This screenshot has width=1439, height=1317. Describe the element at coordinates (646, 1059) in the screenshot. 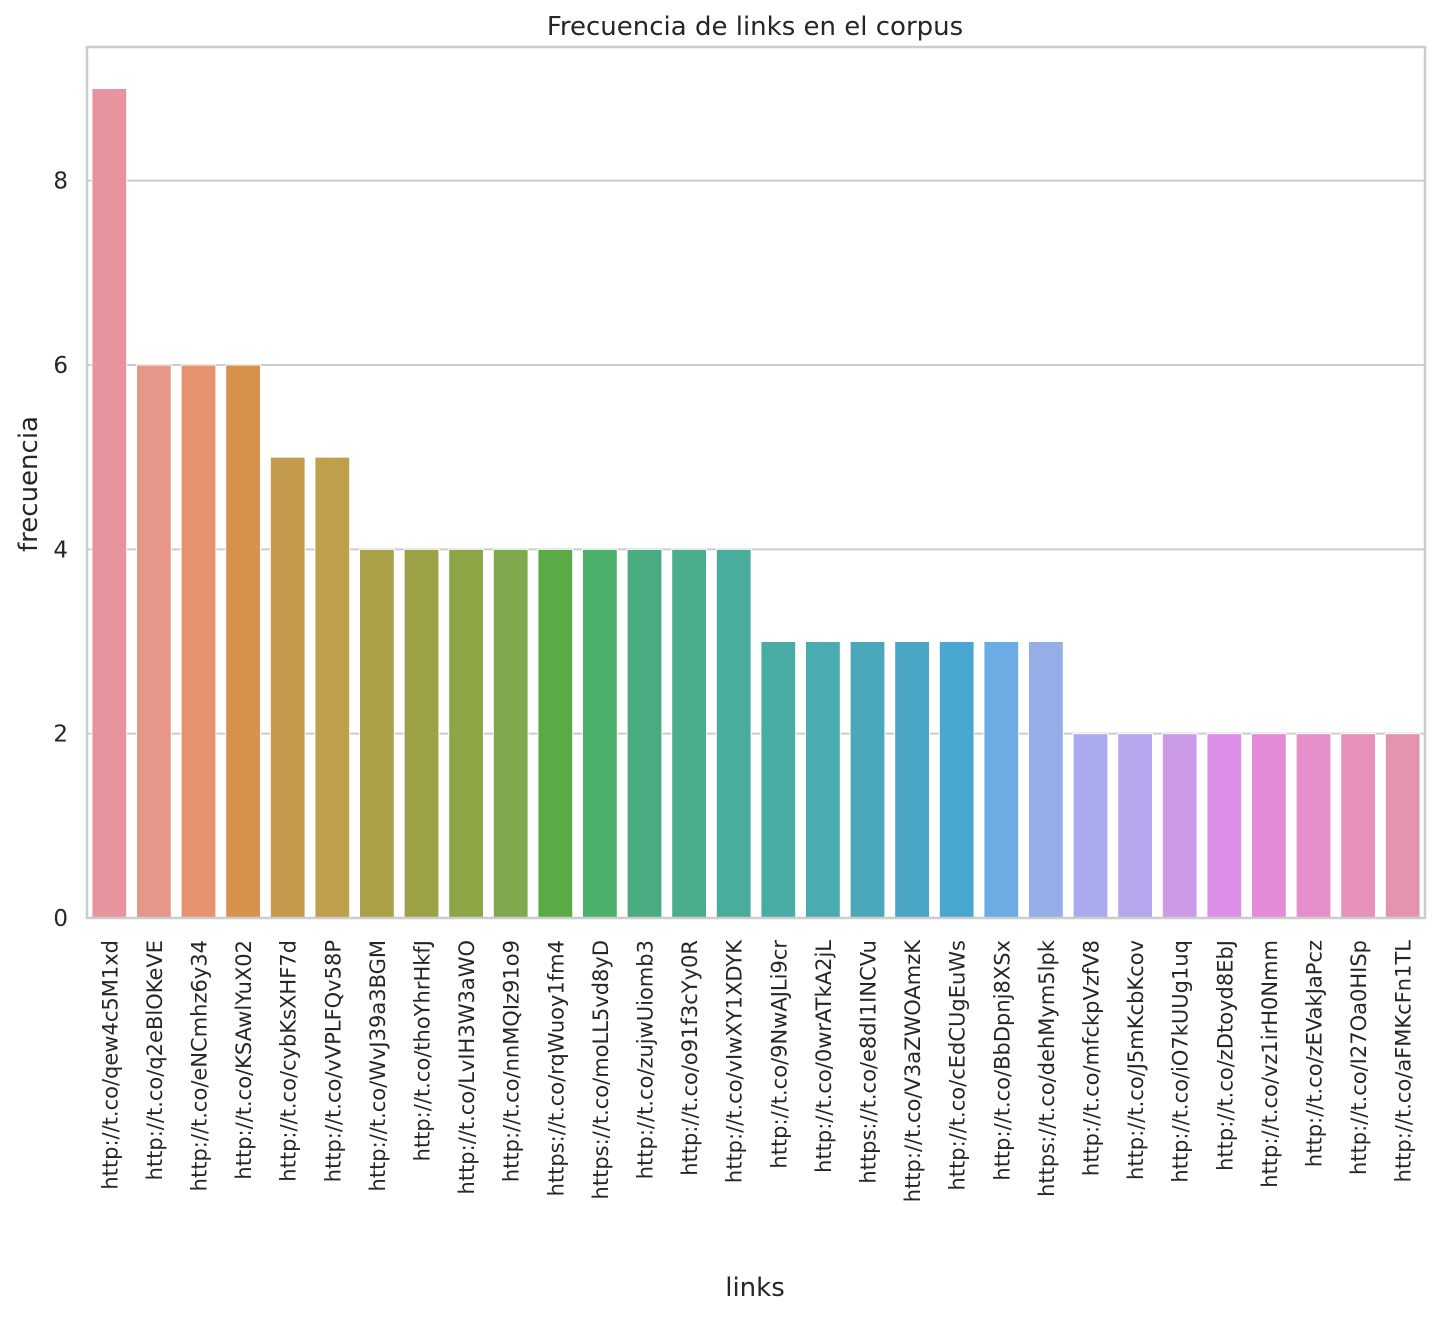

I see `x-tick-label: http://t.co/zujwUiomb3` at that location.